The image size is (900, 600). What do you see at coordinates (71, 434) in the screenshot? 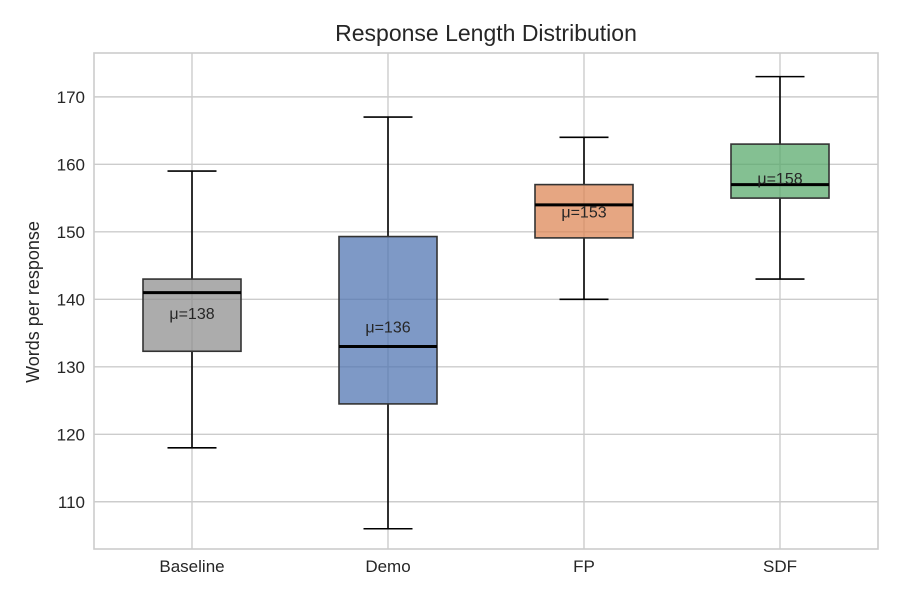
I see `y-tick-label: 120` at bounding box center [71, 434].